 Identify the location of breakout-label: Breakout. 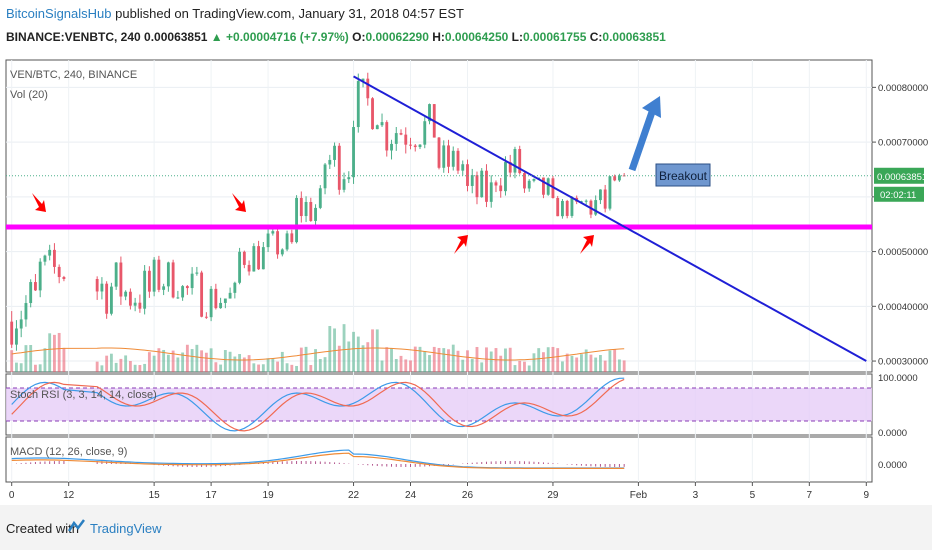
(683, 176).